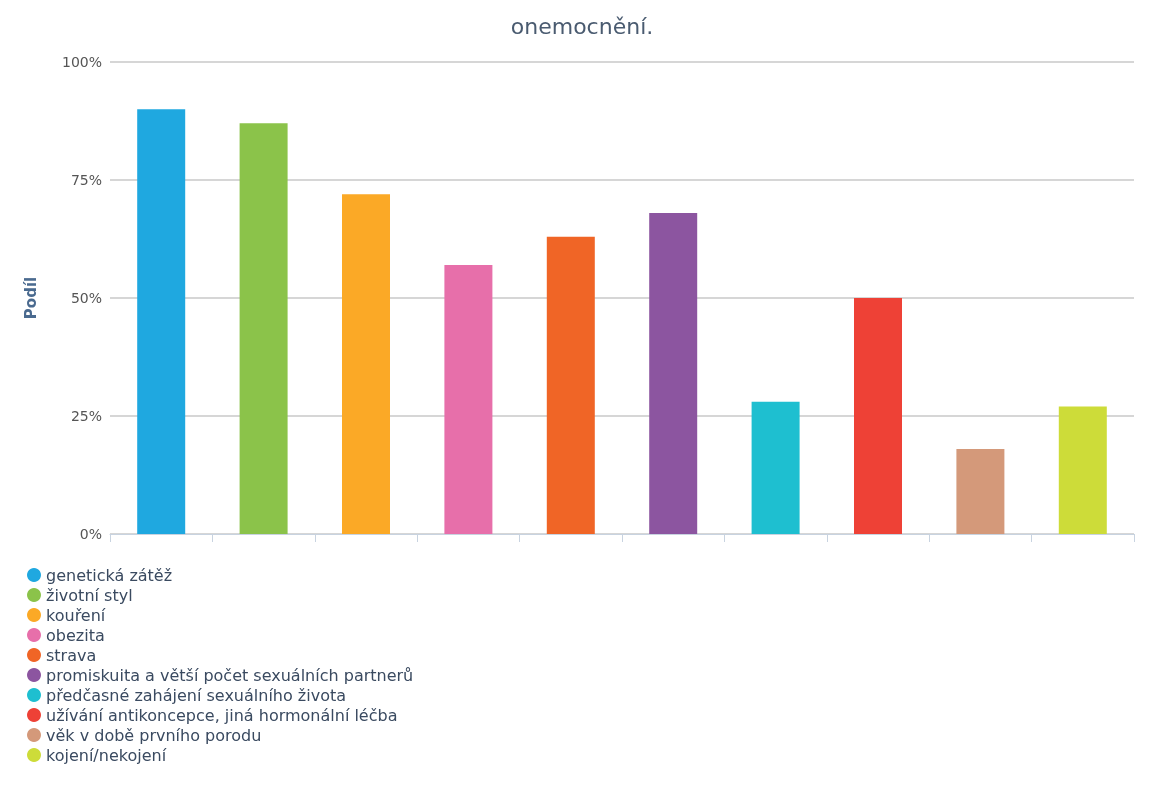  I want to click on y-tick-label: 100%, so click(81, 62).